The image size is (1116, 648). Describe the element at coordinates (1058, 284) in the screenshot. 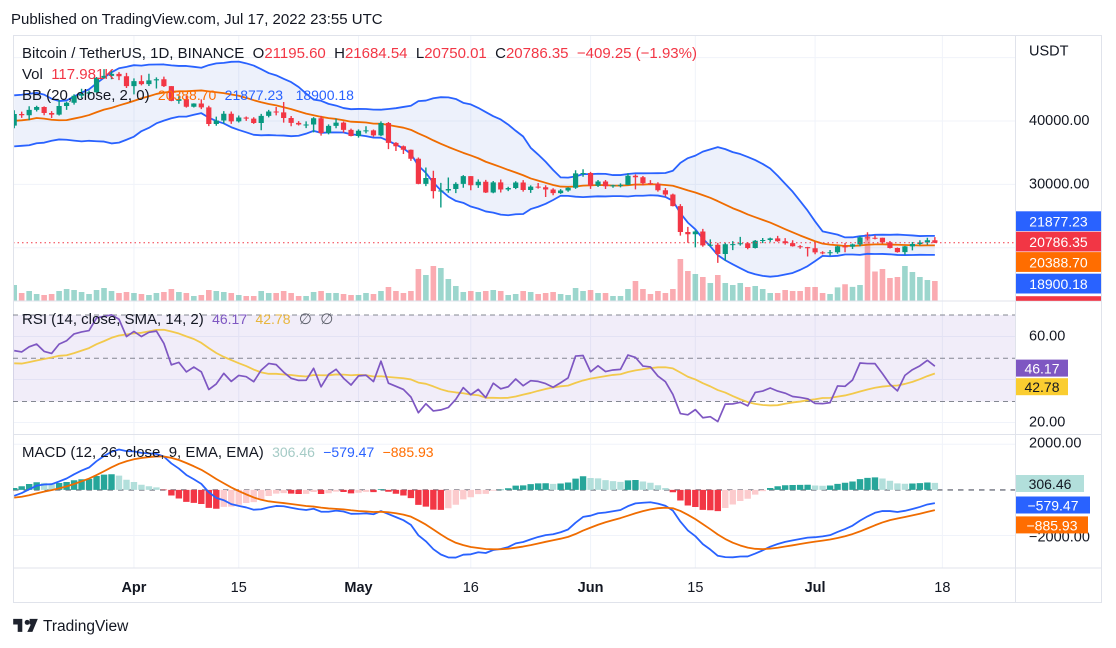

I see `svg-text: 18900.18` at that location.